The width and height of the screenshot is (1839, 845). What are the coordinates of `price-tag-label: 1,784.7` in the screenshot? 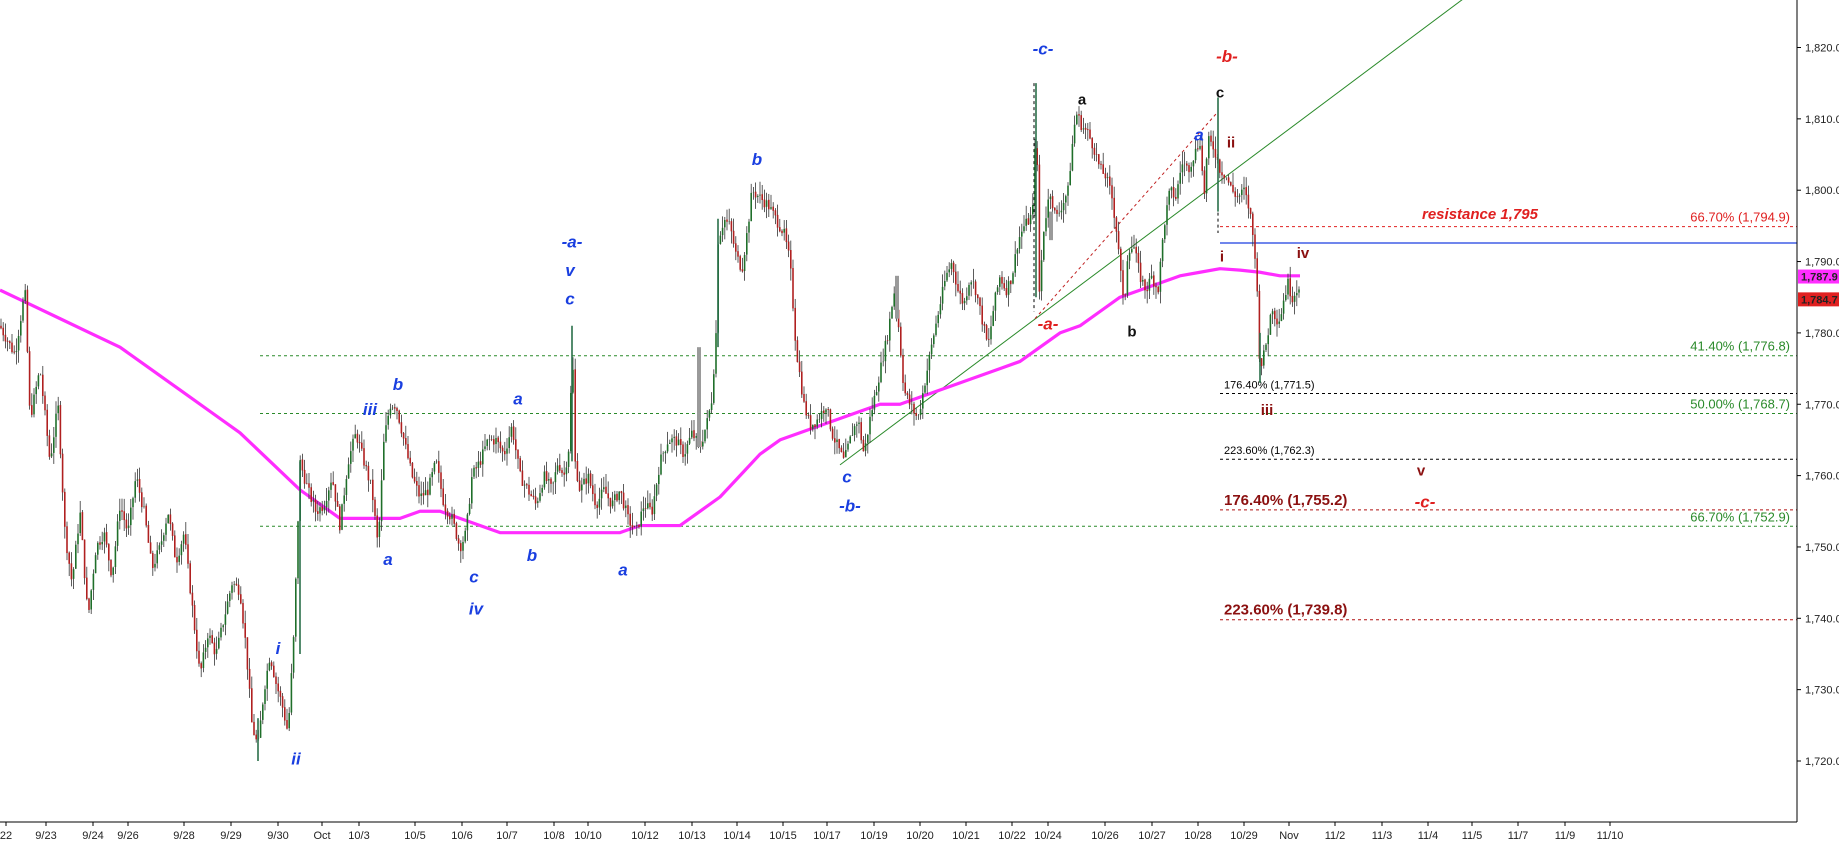 It's located at (1819, 300).